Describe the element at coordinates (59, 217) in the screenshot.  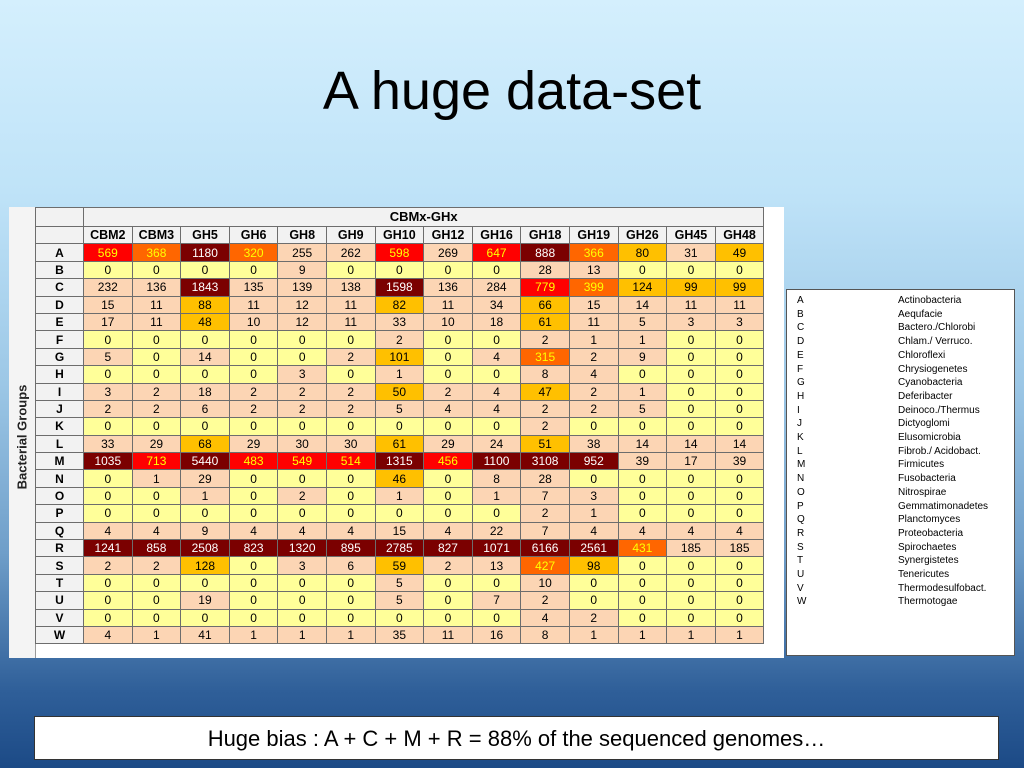
I see `corner-cell` at that location.